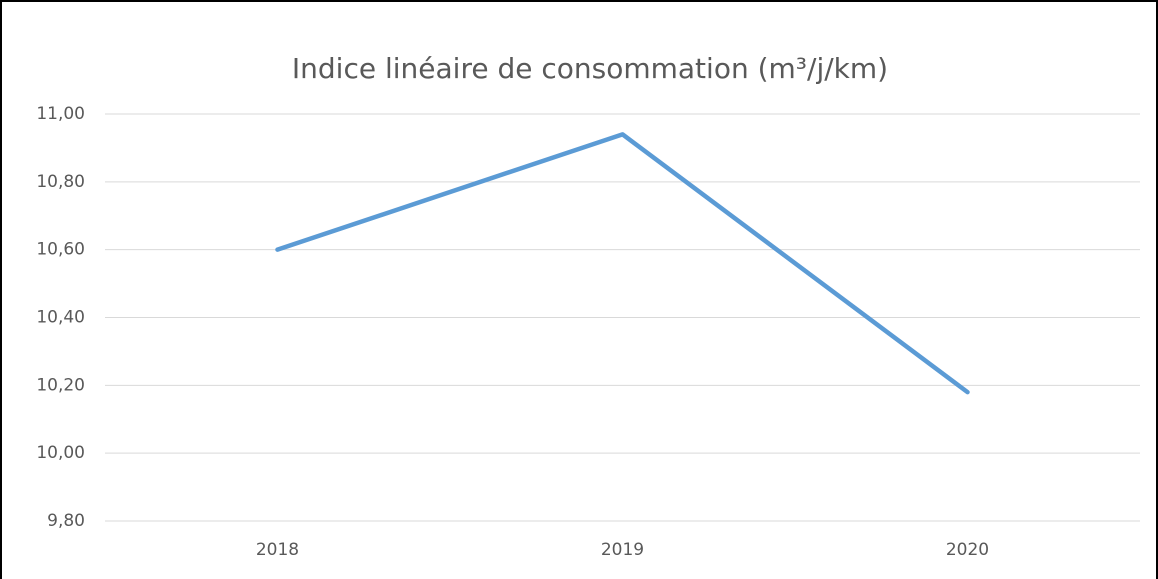 The width and height of the screenshot is (1158, 579). What do you see at coordinates (277, 550) in the screenshot?
I see `x-tick-label: 2018` at bounding box center [277, 550].